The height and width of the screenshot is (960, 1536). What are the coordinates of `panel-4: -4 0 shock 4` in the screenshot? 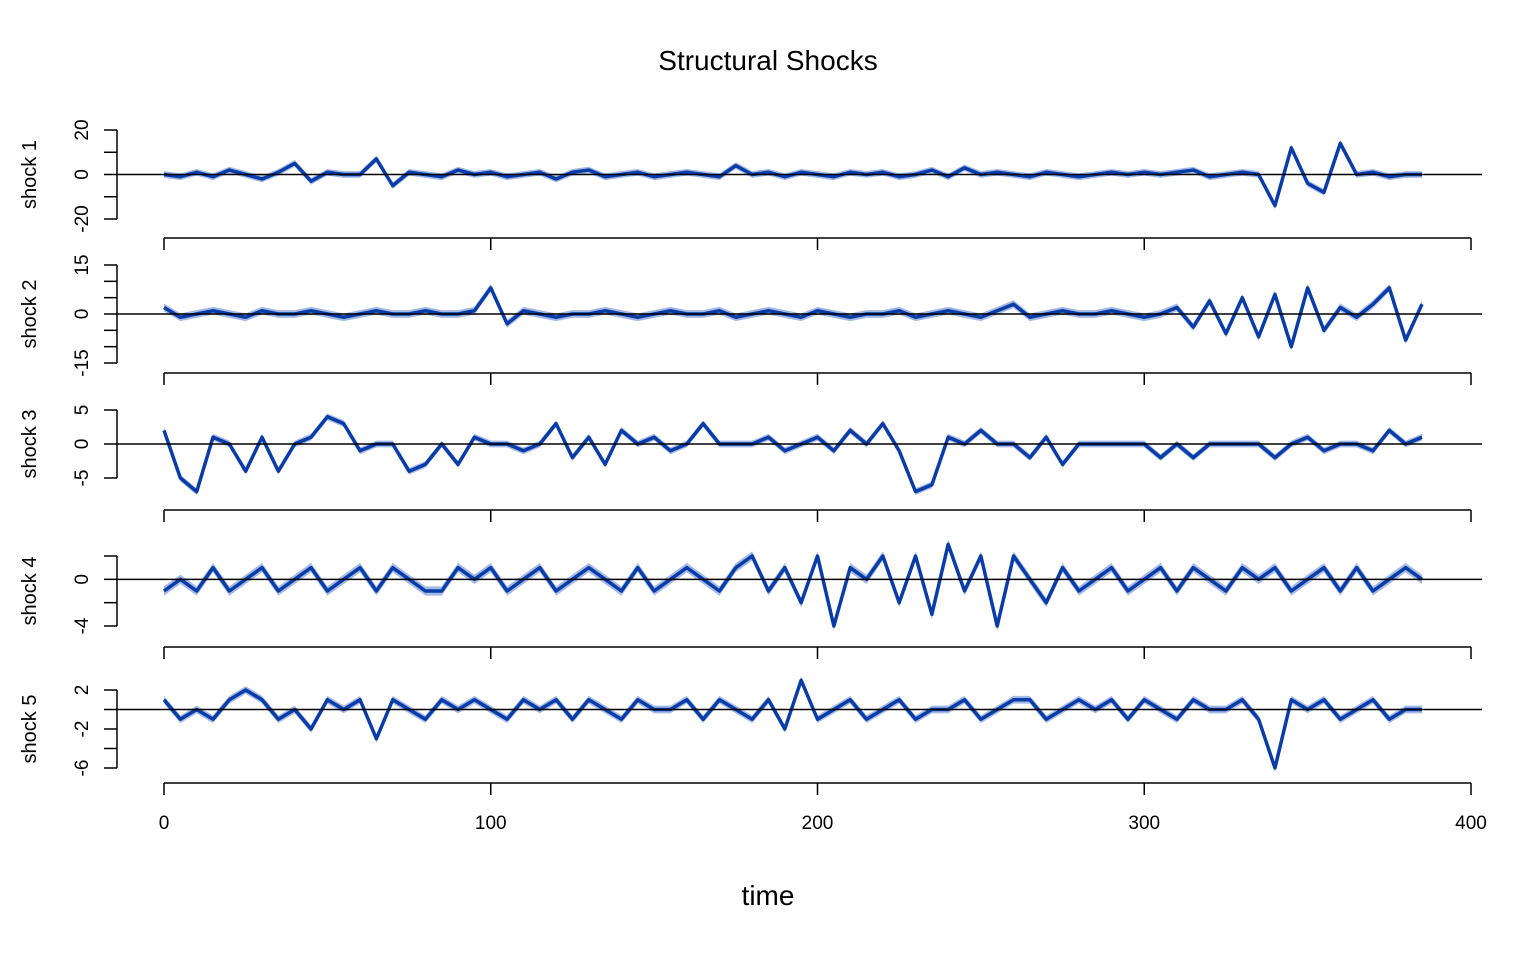 It's located at (750, 599).